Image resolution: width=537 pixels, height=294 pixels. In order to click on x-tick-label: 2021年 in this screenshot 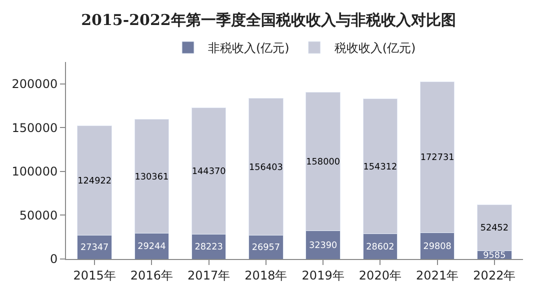, I will do `click(437, 275)`.